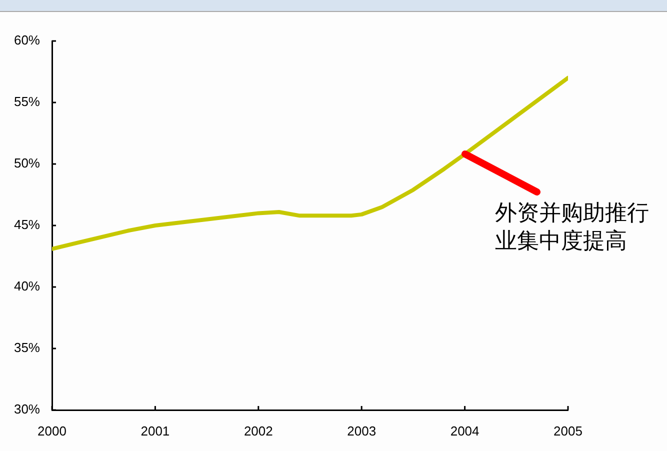  I want to click on y-tick-label: 60%, so click(27, 40).